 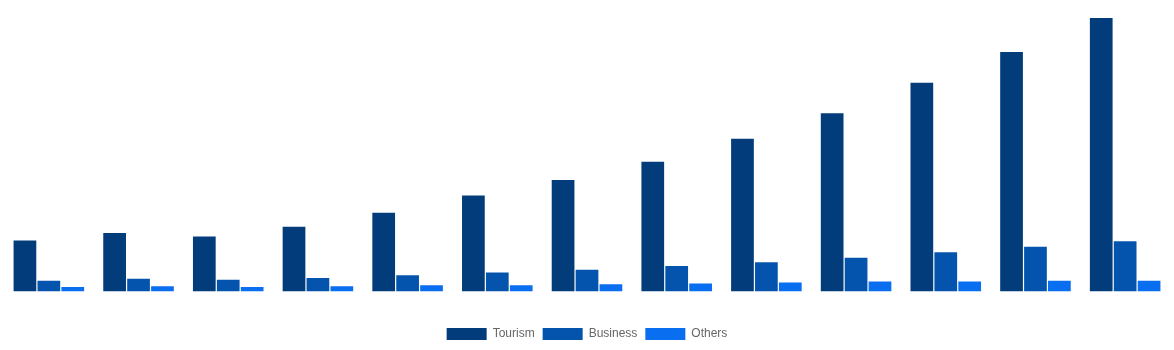 What do you see at coordinates (513, 333) in the screenshot?
I see `legend-label: Tourism` at bounding box center [513, 333].